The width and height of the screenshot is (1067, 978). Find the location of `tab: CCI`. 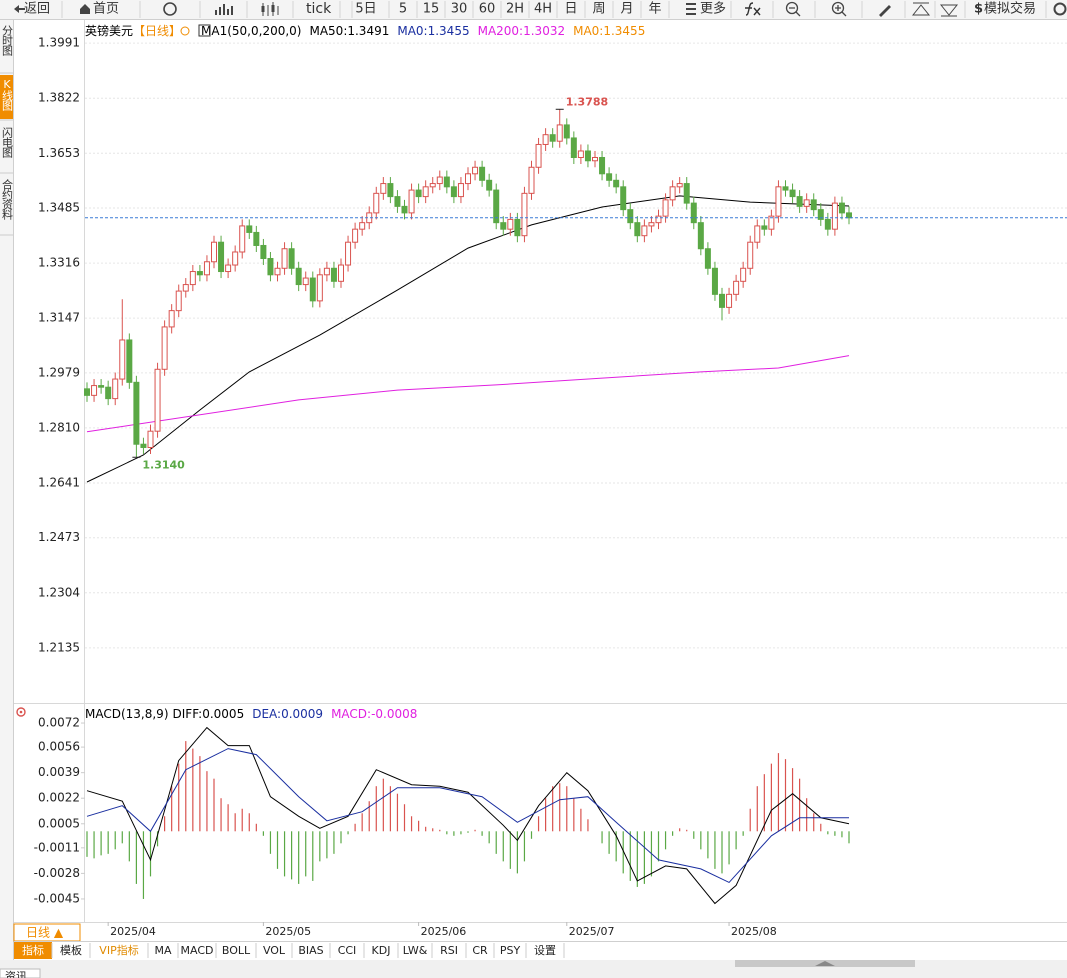

tab: CCI is located at coordinates (347, 950).